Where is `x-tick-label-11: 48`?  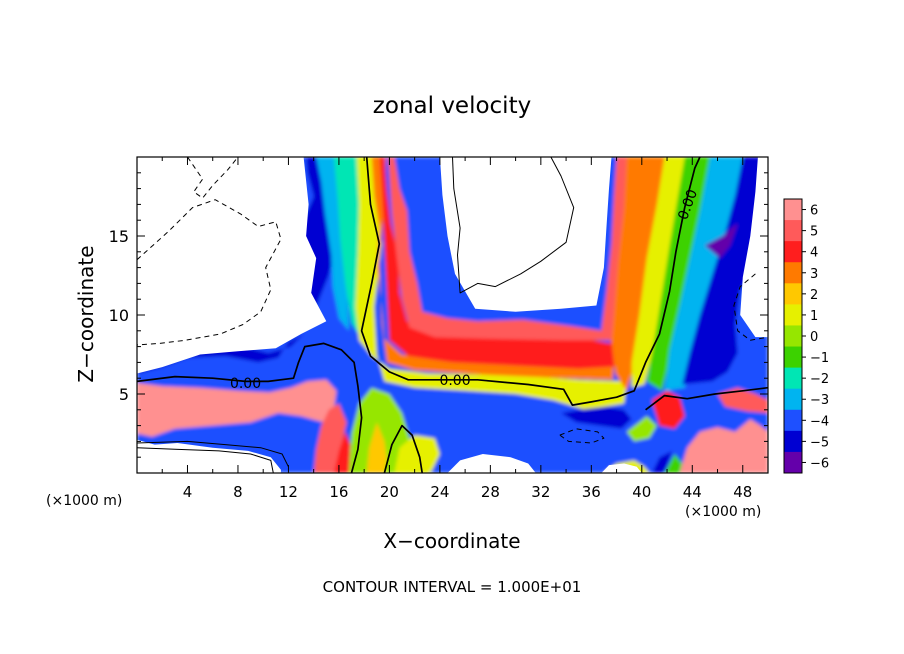 x-tick-label-11: 48 is located at coordinates (742, 492).